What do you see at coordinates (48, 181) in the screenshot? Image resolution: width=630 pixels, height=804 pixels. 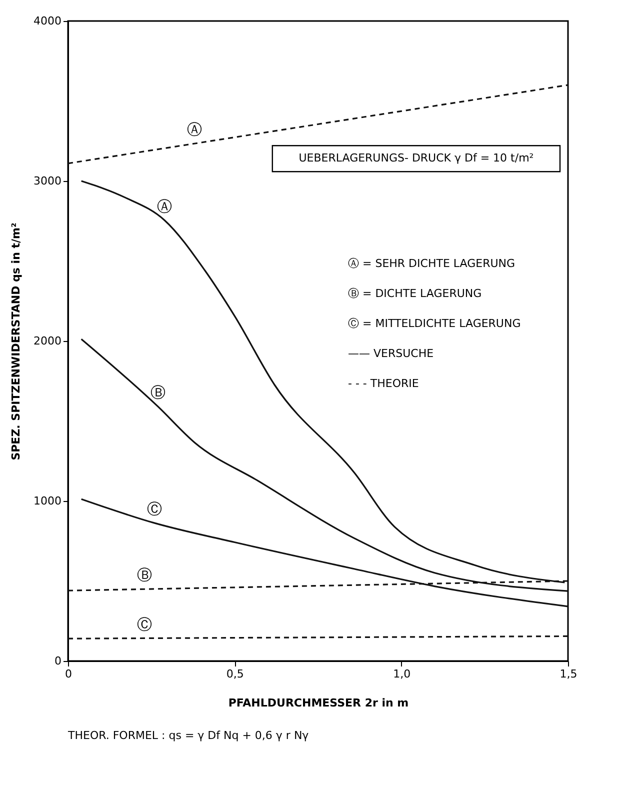 I see `y-tick-label: 3000` at bounding box center [48, 181].